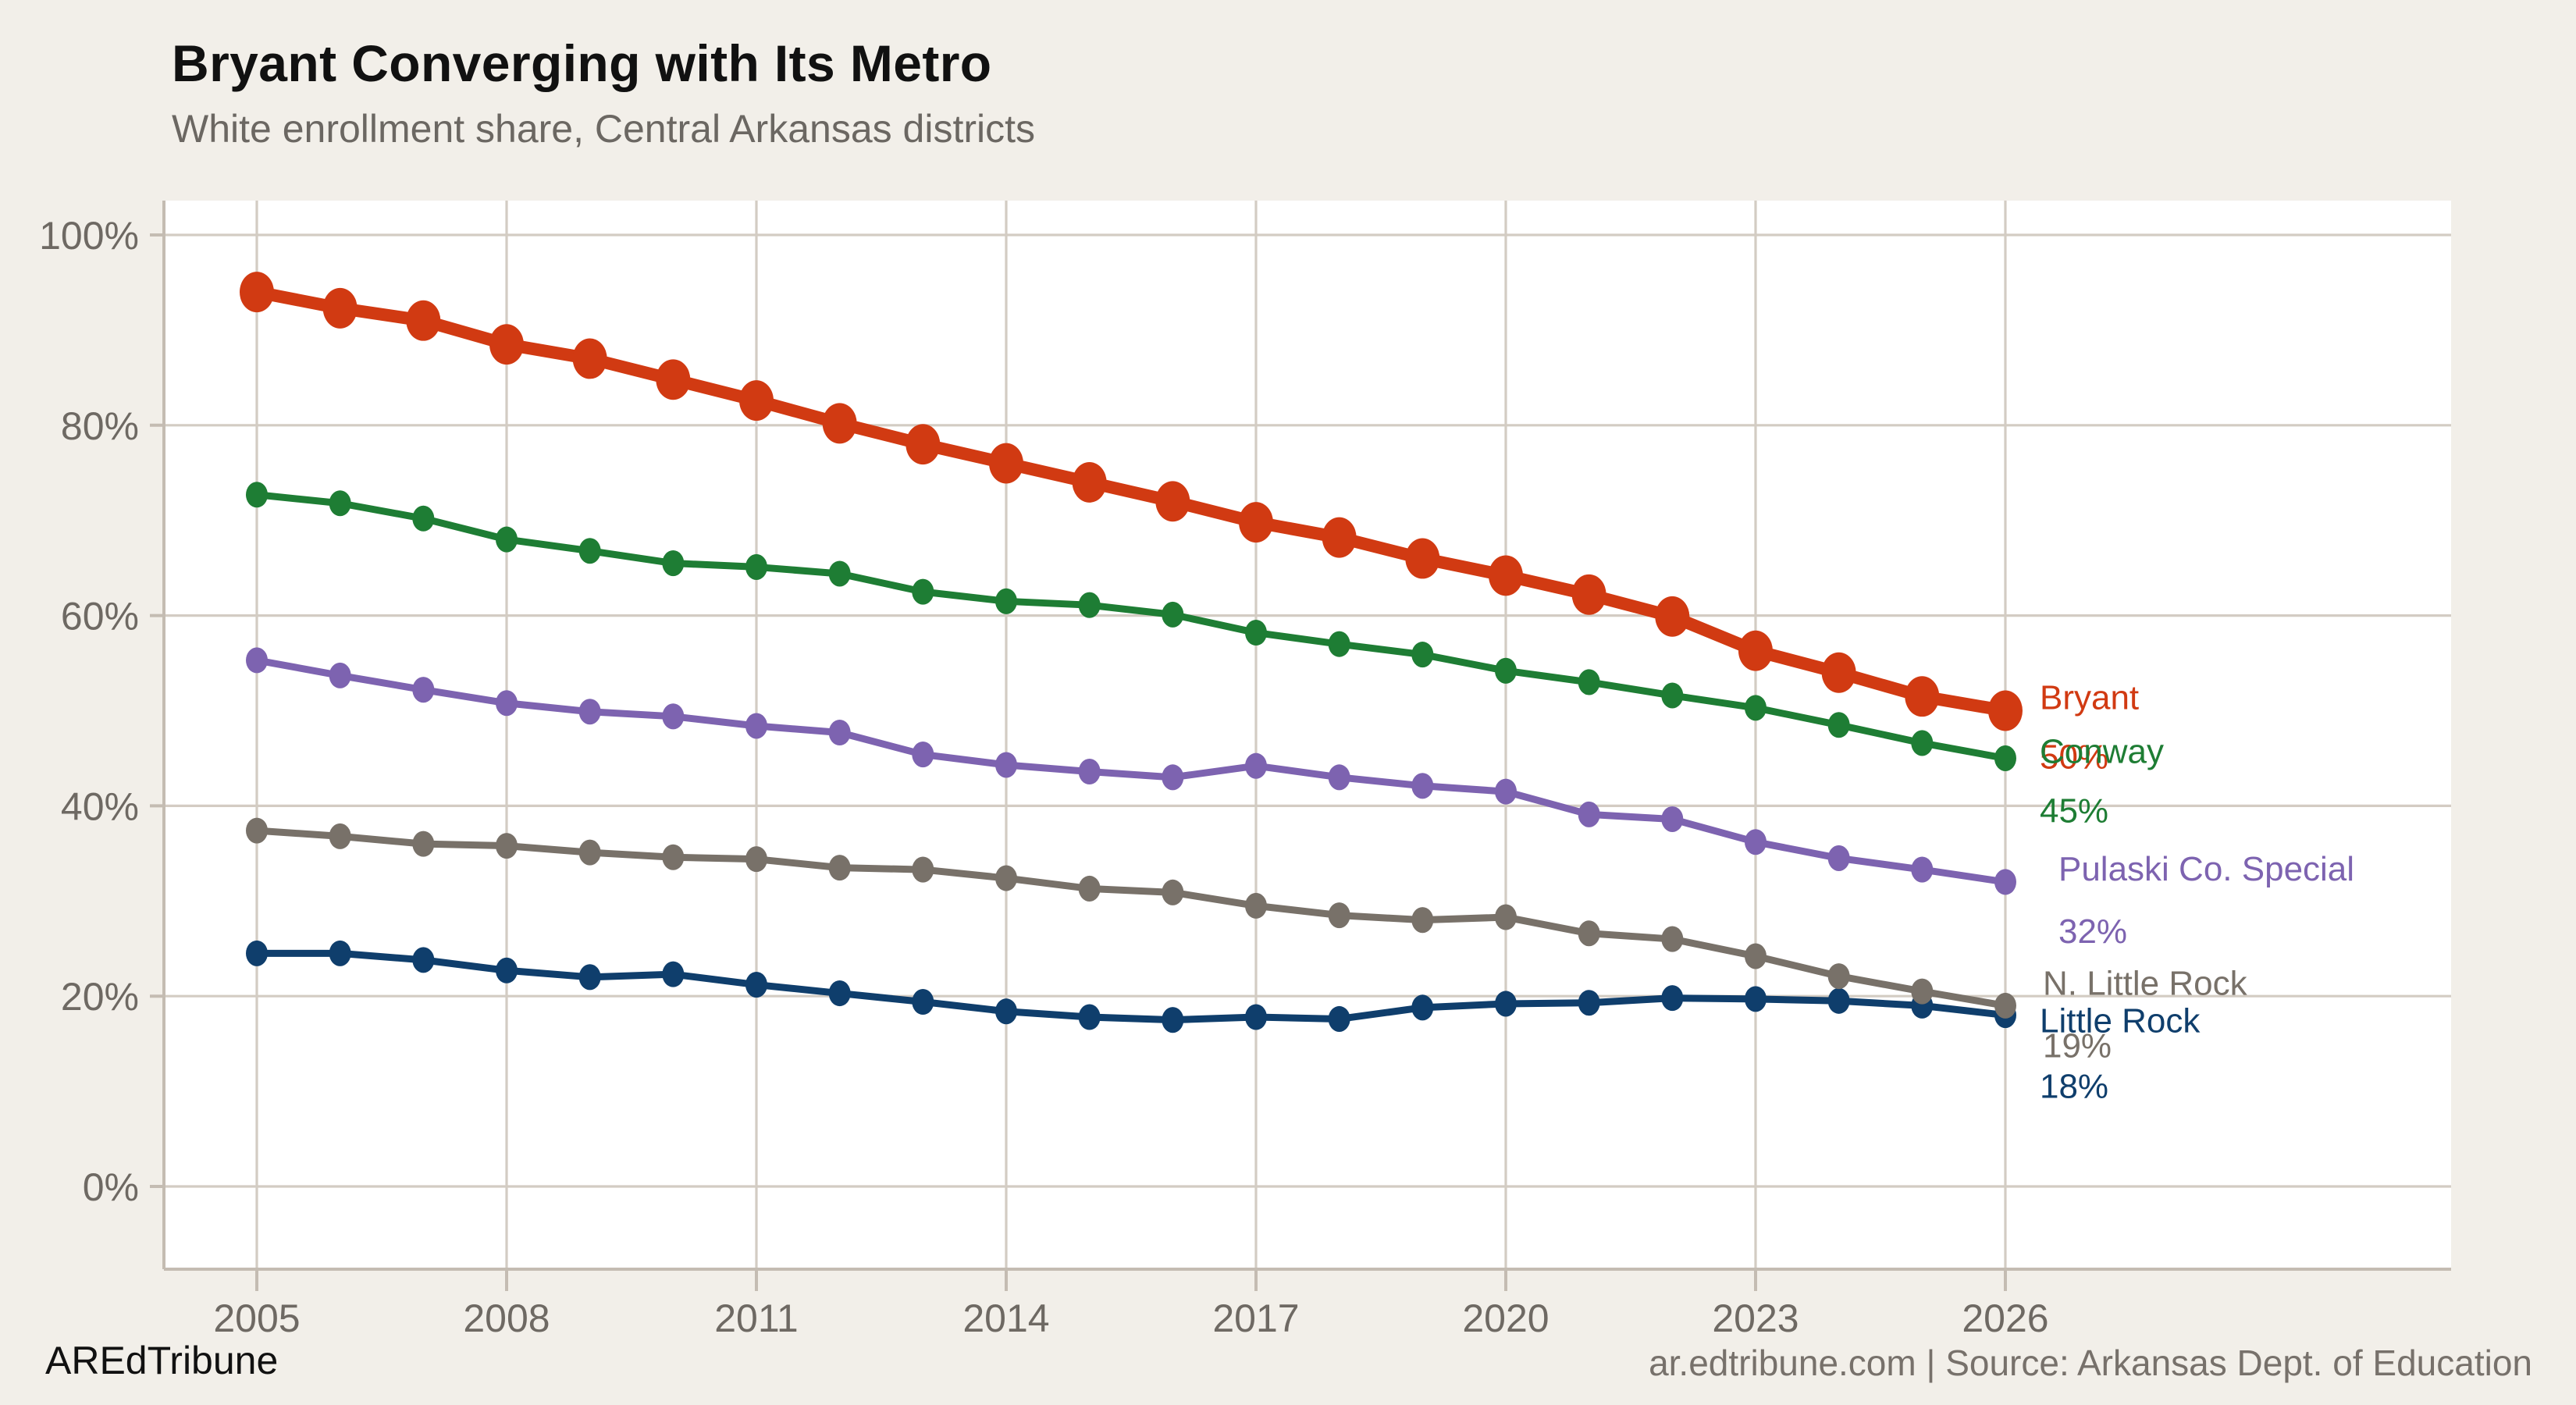 The height and width of the screenshot is (1405, 2576). I want to click on brand-footer: AREdTribune, so click(162, 1361).